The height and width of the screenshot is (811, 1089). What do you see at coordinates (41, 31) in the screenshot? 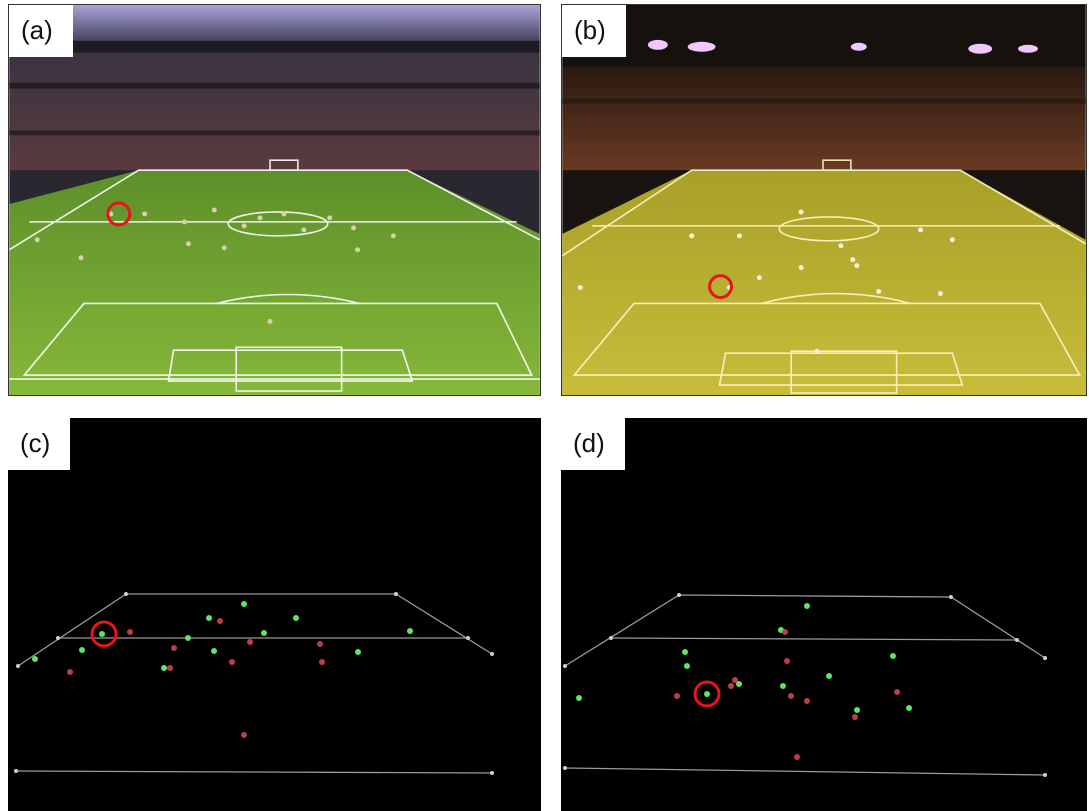
I see `panel-label: (a)` at bounding box center [41, 31].